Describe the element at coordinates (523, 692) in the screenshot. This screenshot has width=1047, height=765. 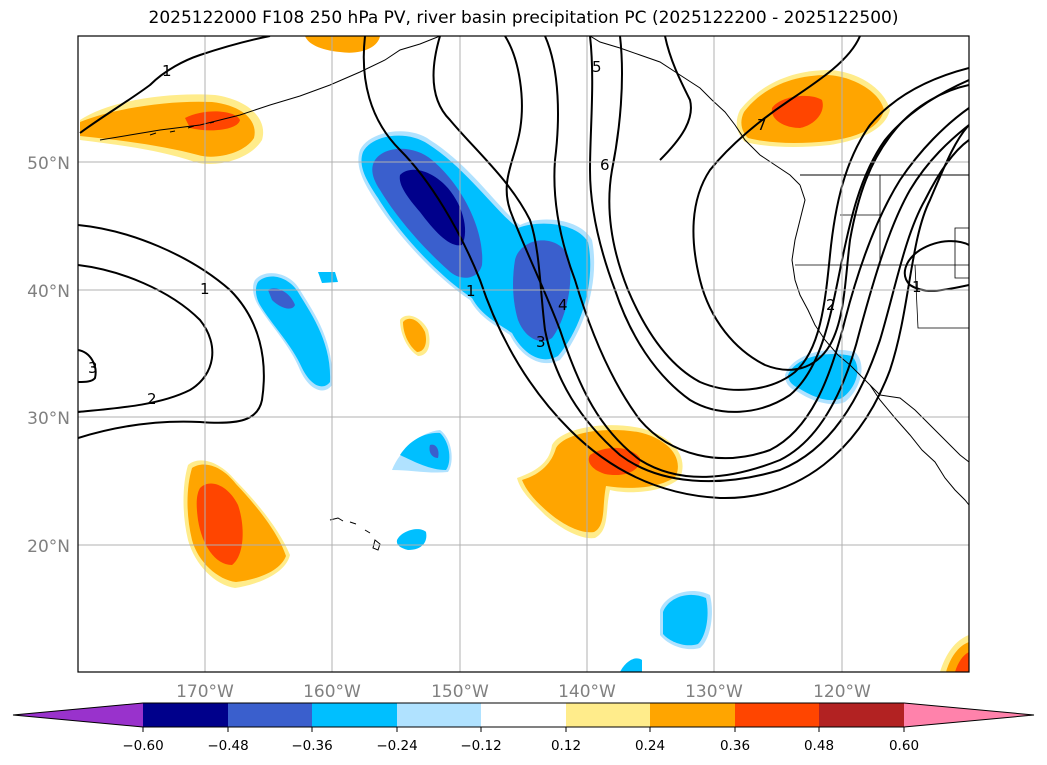
I see `longitude-labels: 170°W 160°W 150°W 140°W 130°W 120°W` at that location.